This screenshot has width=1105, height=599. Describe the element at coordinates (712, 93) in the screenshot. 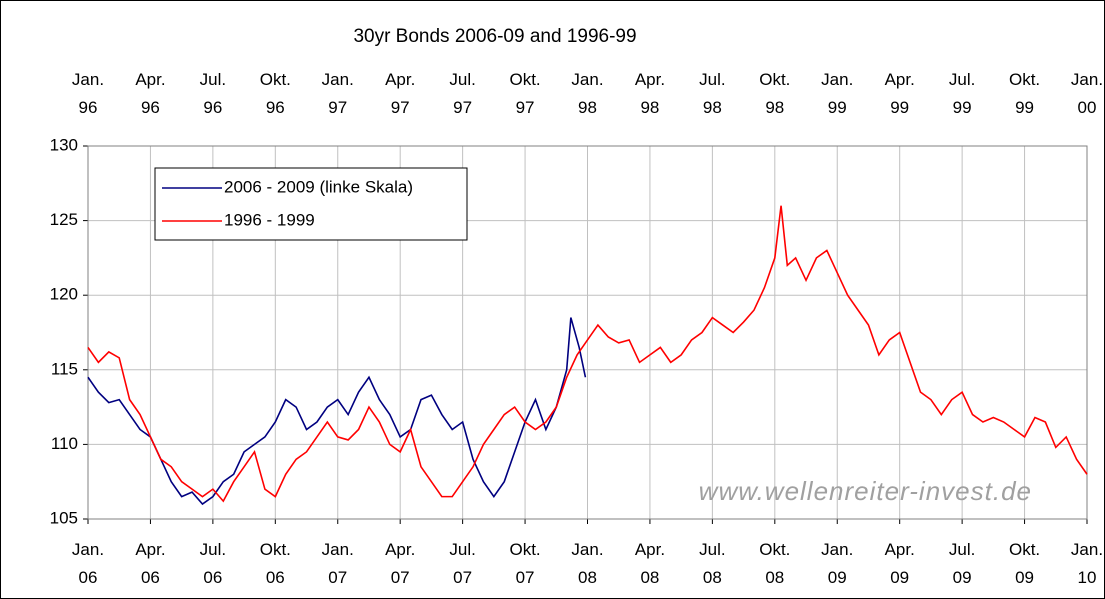

I see `x2-tick-label: Jul. 98` at that location.